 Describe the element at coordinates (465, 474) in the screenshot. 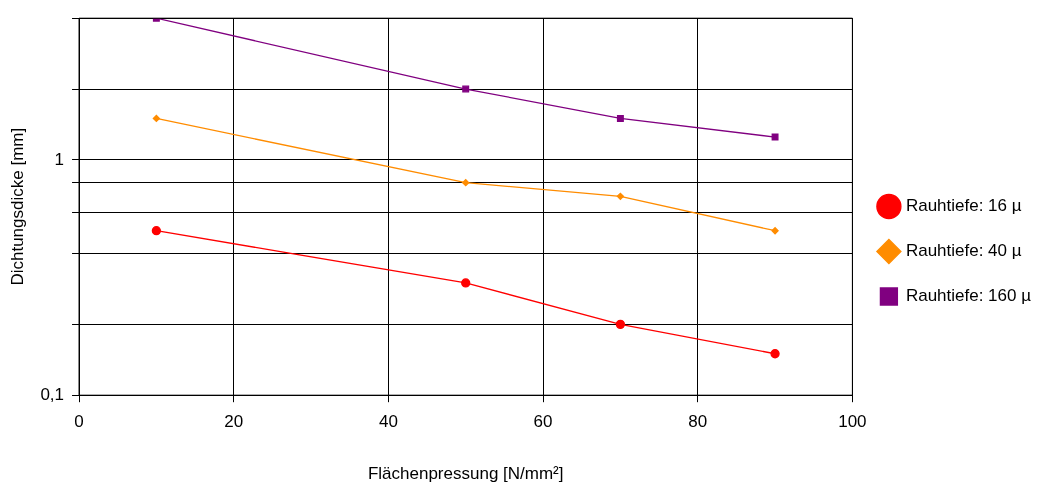

I see `x-axis-title: Flächenpressung [N/mm²]` at that location.